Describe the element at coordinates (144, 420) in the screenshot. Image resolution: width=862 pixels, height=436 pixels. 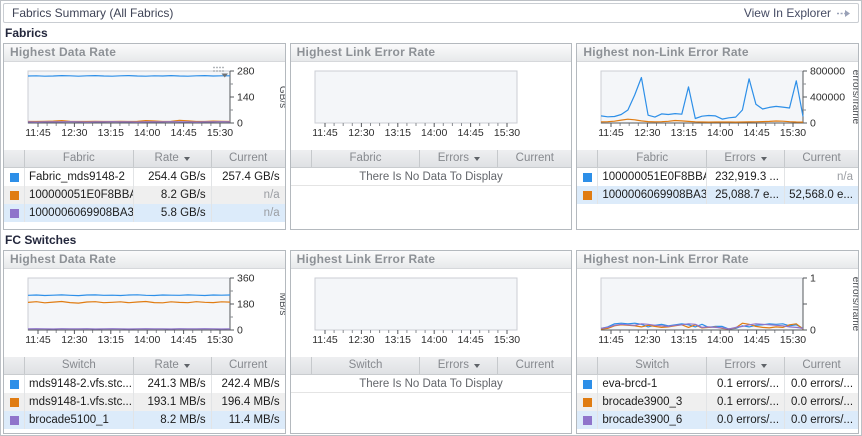
I see `table-row: brocade5100_1 8.2 MB/s 11.4 MB/s` at that location.